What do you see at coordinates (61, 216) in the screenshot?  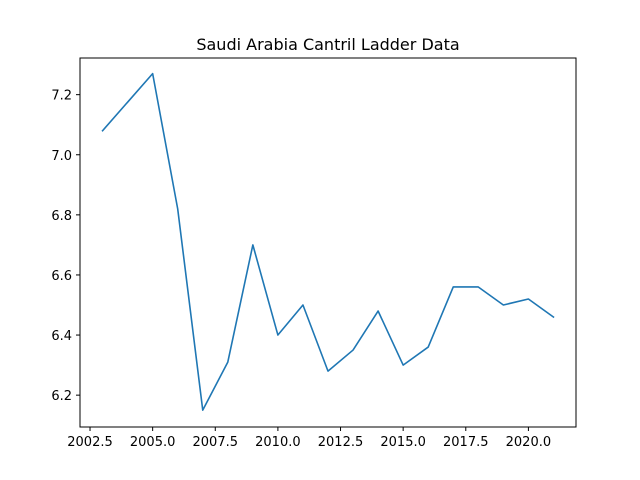 I see `y-tick-label: 6.8` at bounding box center [61, 216].